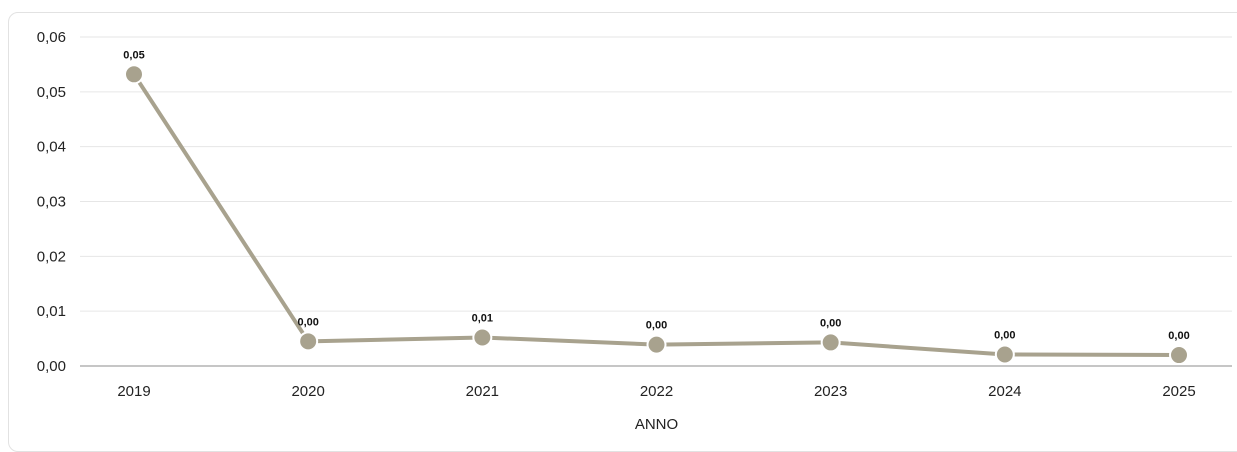 The width and height of the screenshot is (1237, 452). I want to click on x-tick-label: 2024, so click(1004, 391).